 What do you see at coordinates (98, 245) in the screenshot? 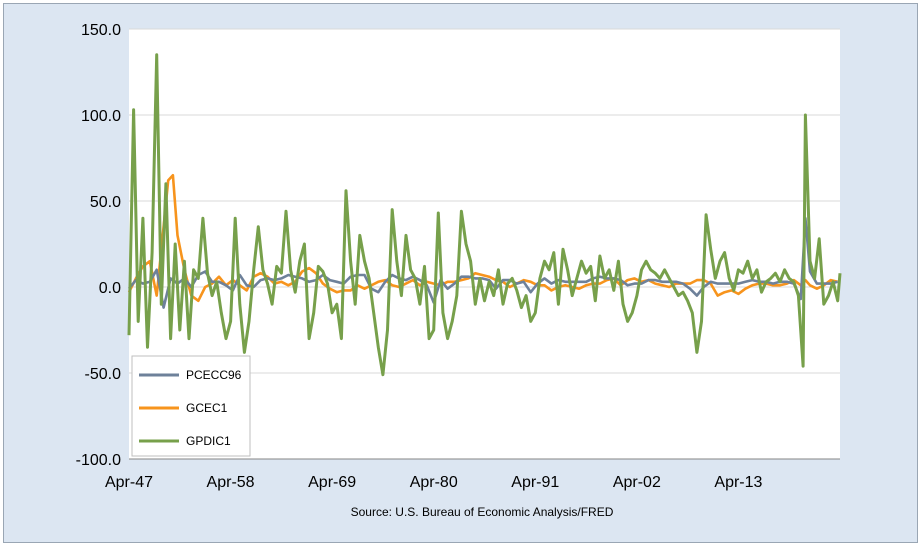
I see `y-axis-labels: -100.0 -50.0 0.0 50.0 100.0 150.0` at bounding box center [98, 245].